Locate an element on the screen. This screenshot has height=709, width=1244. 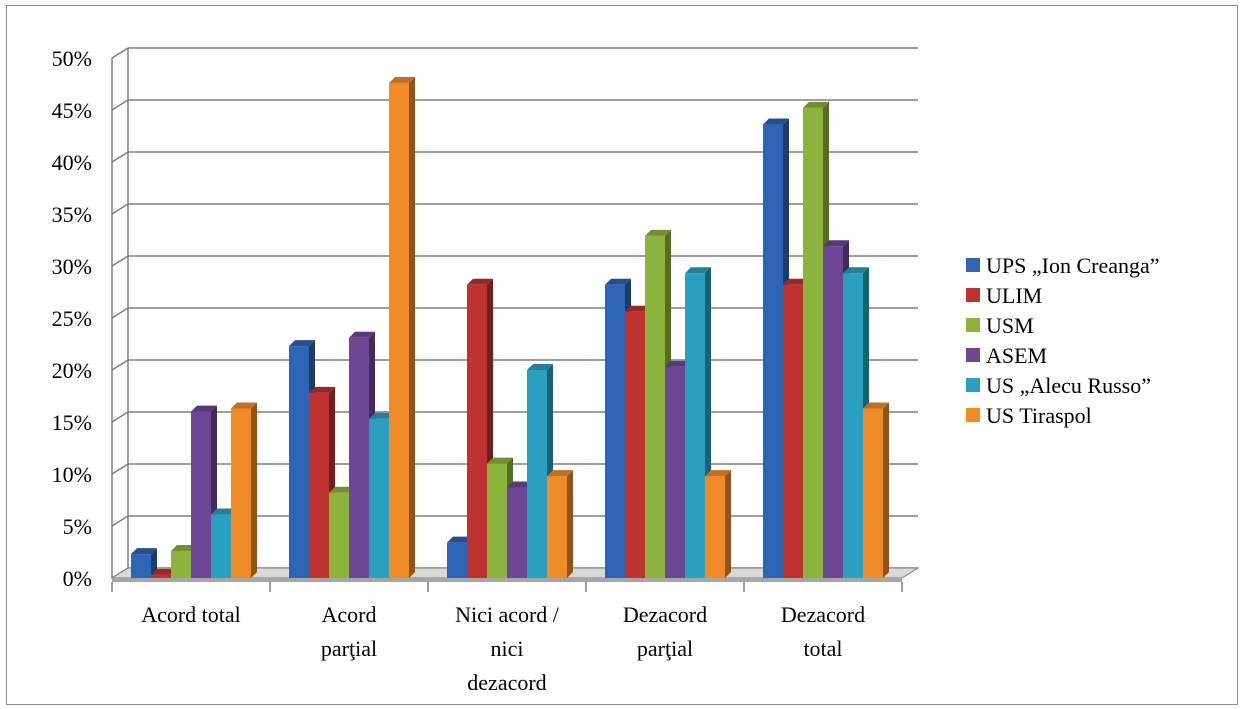
legend-label: USM is located at coordinates (1010, 325).